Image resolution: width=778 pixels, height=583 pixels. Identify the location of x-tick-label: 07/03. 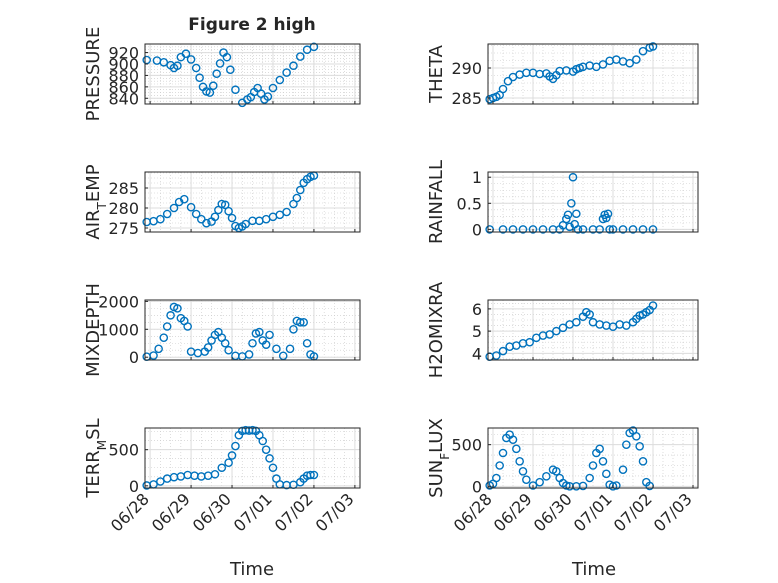
(335, 512).